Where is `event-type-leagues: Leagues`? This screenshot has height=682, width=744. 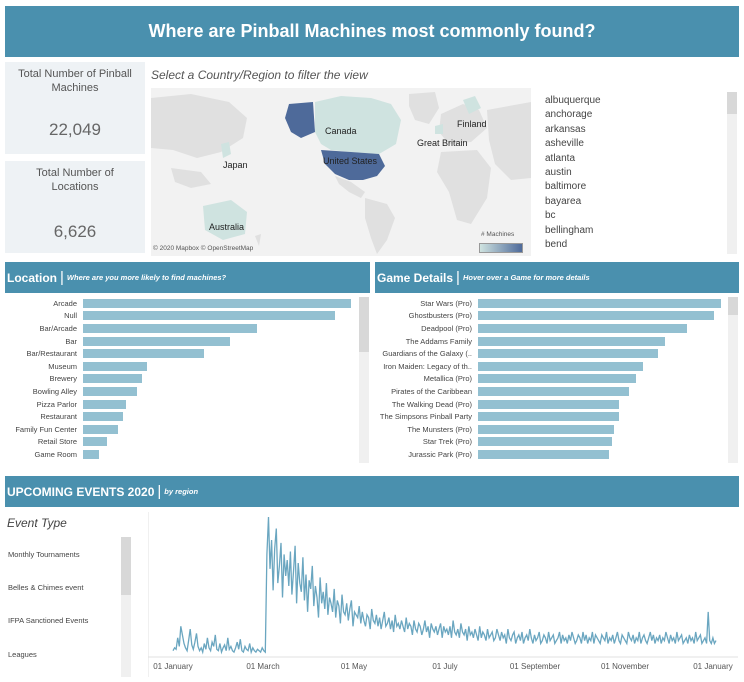 event-type-leagues: Leagues is located at coordinates (22, 654).